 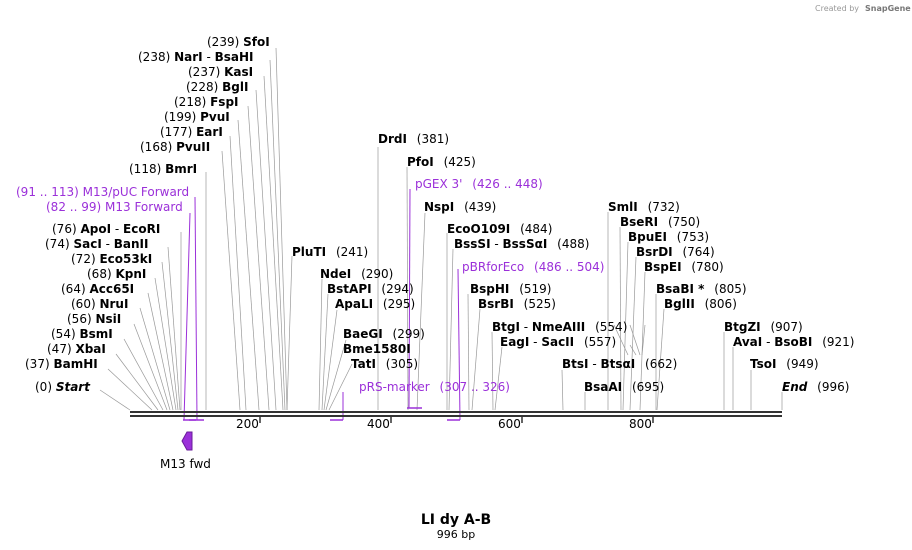 What do you see at coordinates (106, 229) in the screenshot?
I see `enzyme-site: (76) ApoI - EcoRI` at bounding box center [106, 229].